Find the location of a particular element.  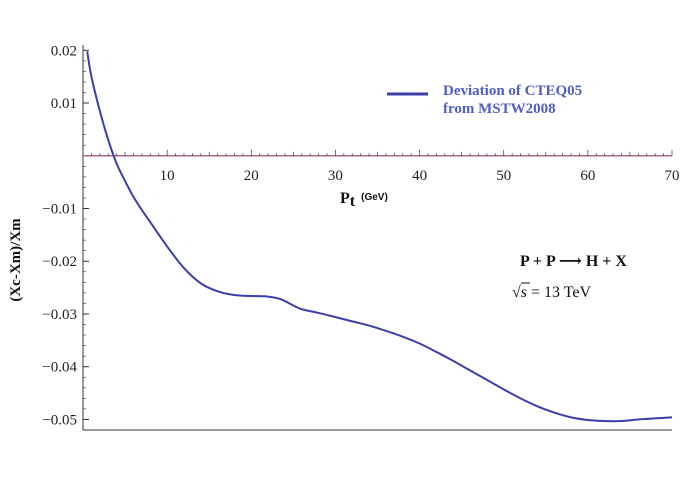

x-tick-label: 10 is located at coordinates (167, 176).